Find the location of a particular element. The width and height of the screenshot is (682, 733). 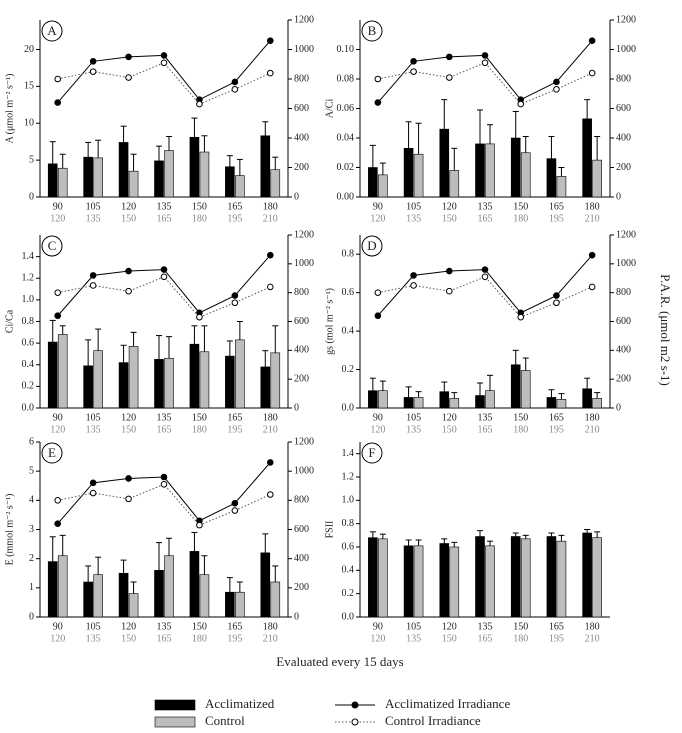

y-tick-label: 0.06 is located at coordinates (346, 108).